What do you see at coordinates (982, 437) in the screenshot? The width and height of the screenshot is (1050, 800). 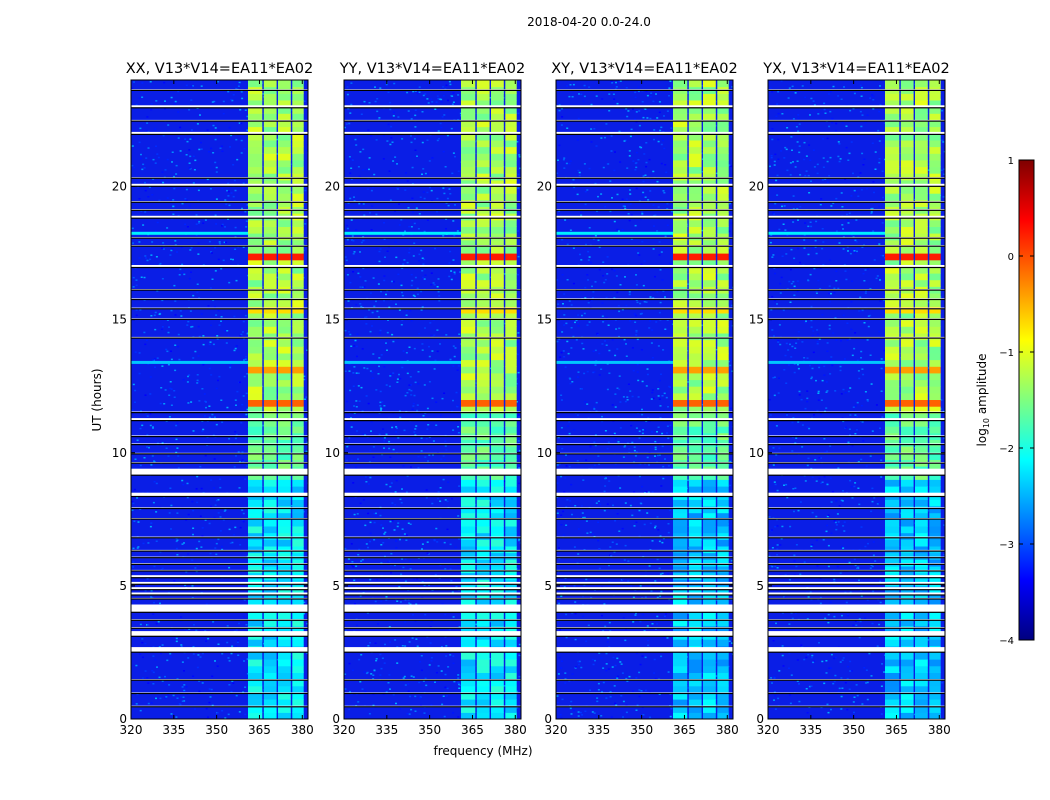 I see `colorbar-label-base: log` at bounding box center [982, 437].